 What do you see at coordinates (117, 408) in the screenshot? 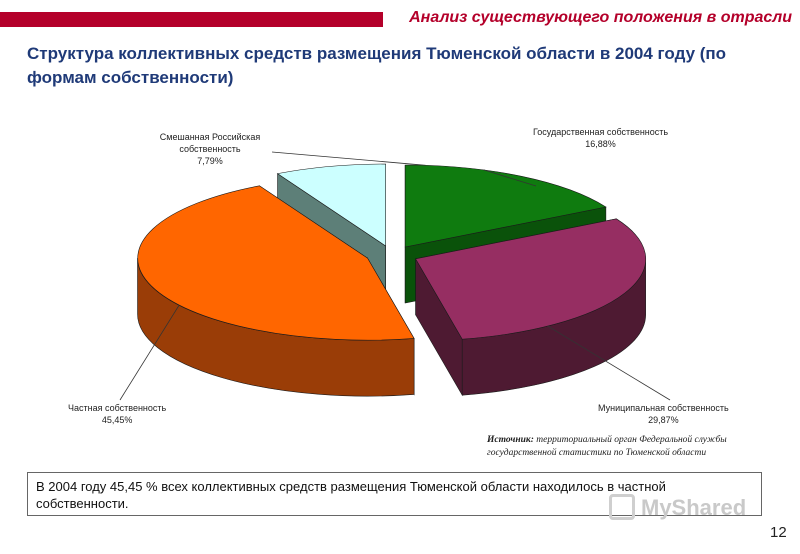
I see `slice-label-name: Частная собственность` at bounding box center [117, 408].